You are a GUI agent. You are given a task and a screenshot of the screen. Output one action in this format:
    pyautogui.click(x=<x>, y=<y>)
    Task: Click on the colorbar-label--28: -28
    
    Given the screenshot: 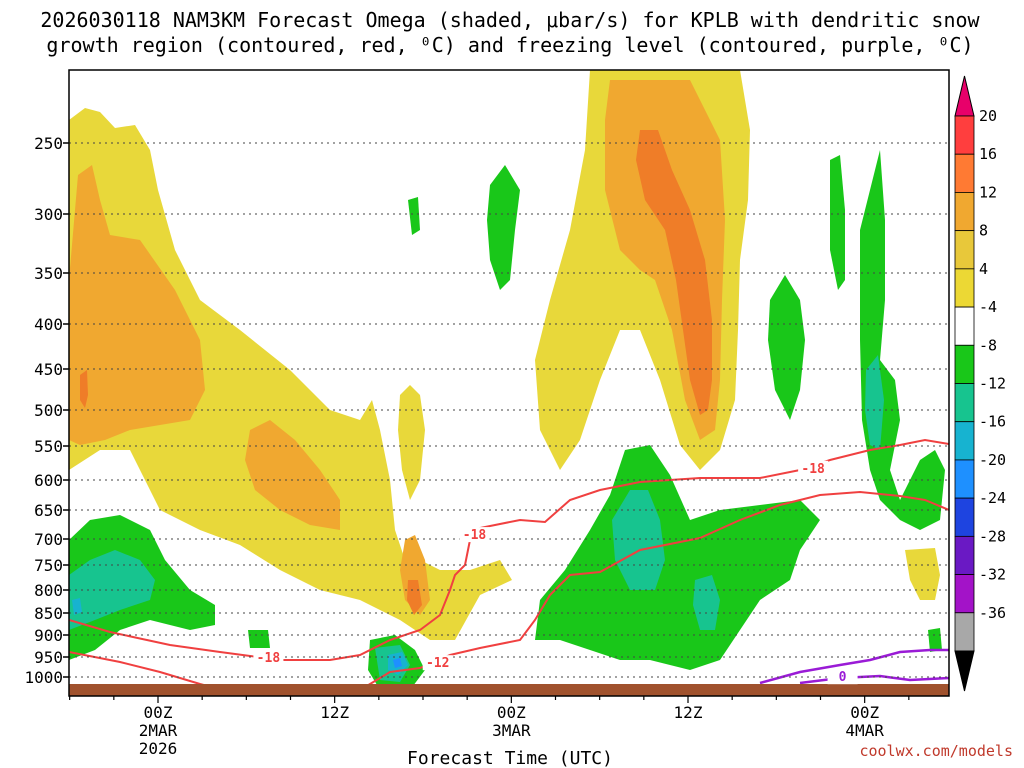 What is the action you would take?
    pyautogui.click(x=992, y=536)
    